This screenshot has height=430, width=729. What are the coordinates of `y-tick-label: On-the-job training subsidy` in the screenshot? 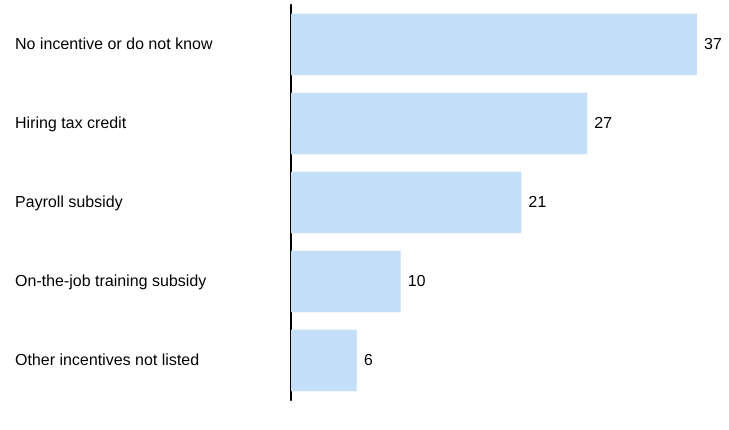 It's located at (110, 281).